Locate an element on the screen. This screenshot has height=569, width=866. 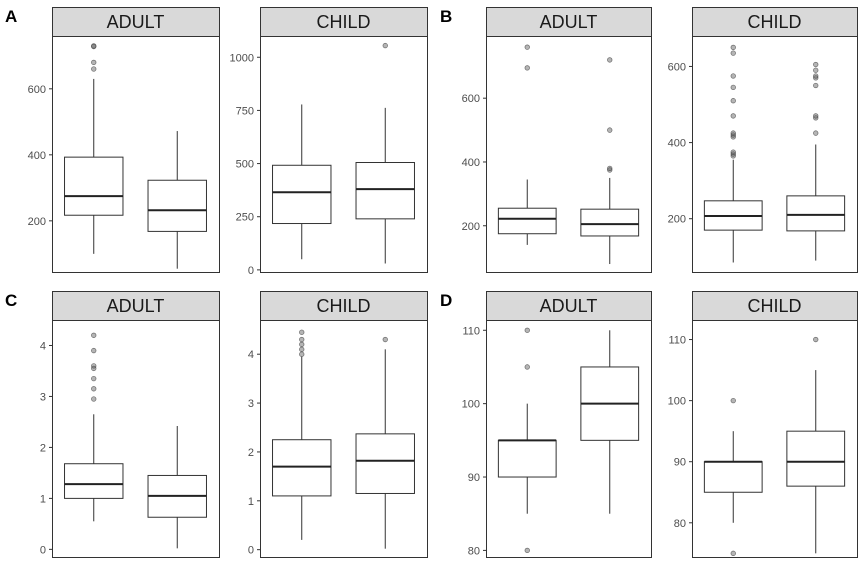
facet-child: CHILD 0 250 500 750 1000 is located at coordinates (329, 142).